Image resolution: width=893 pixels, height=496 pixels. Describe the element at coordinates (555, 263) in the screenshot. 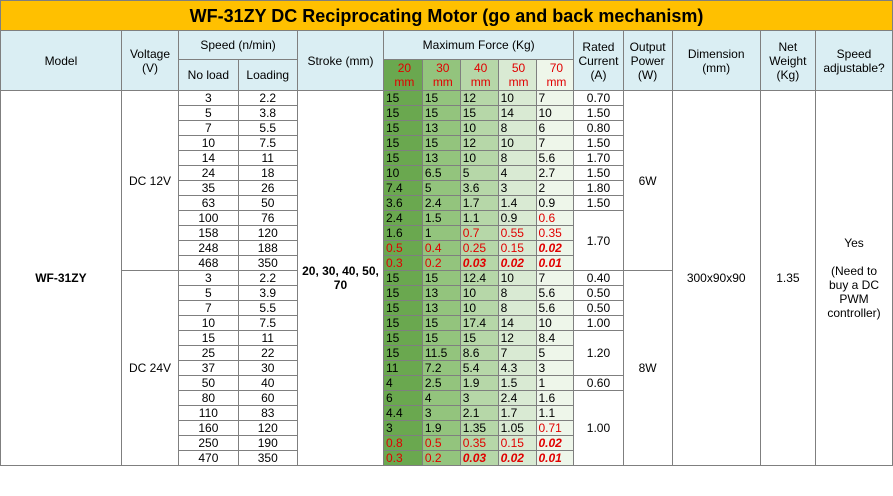

I see `force-cell: 0.01` at that location.